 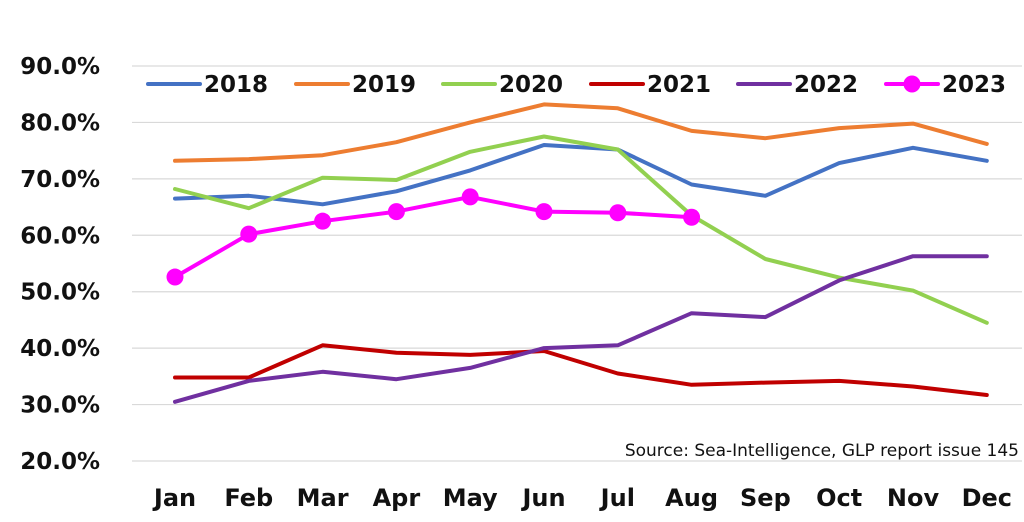 I want to click on legend-marker, so click(x=912, y=84).